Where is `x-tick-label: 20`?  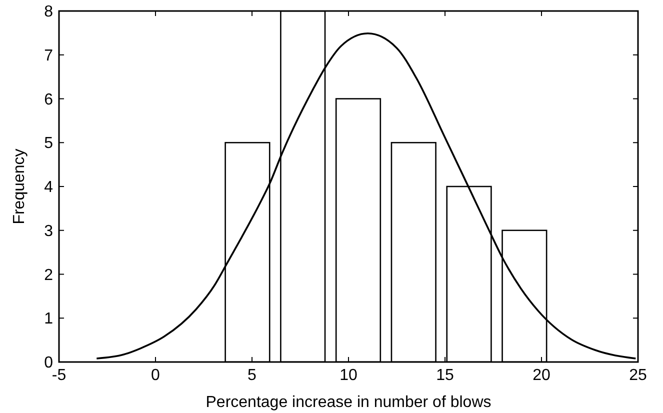 x-tick-label: 20 is located at coordinates (541, 375).